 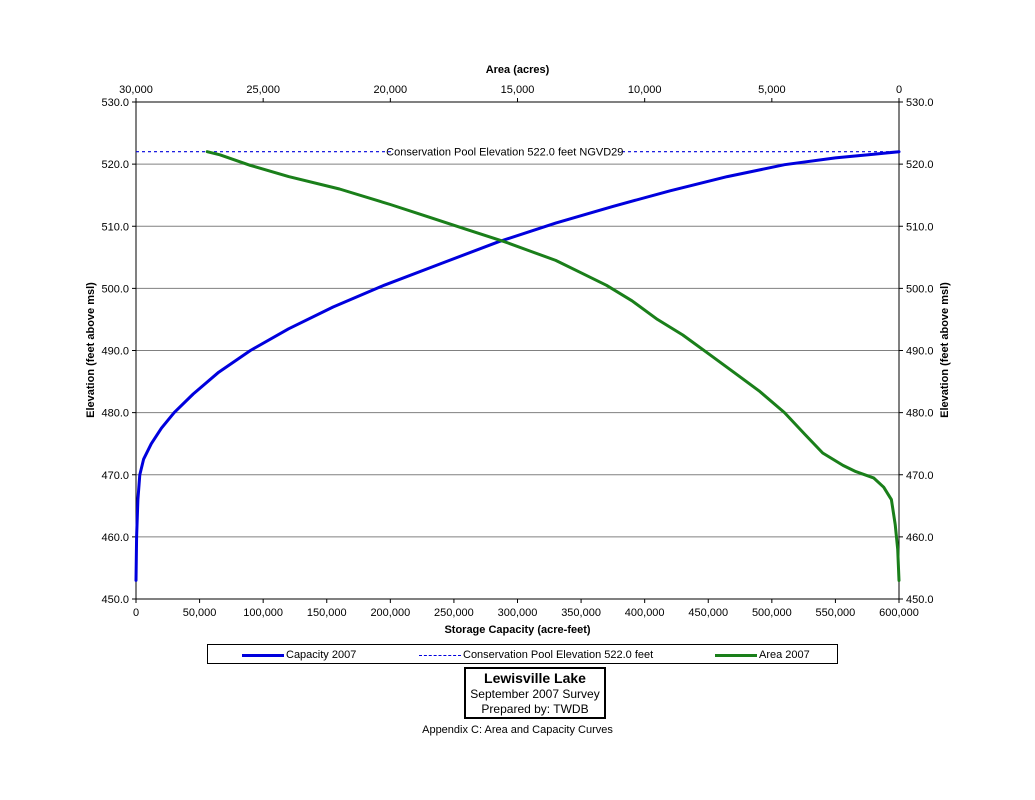 I want to click on lake-name: Lewisville Lake, so click(x=535, y=678).